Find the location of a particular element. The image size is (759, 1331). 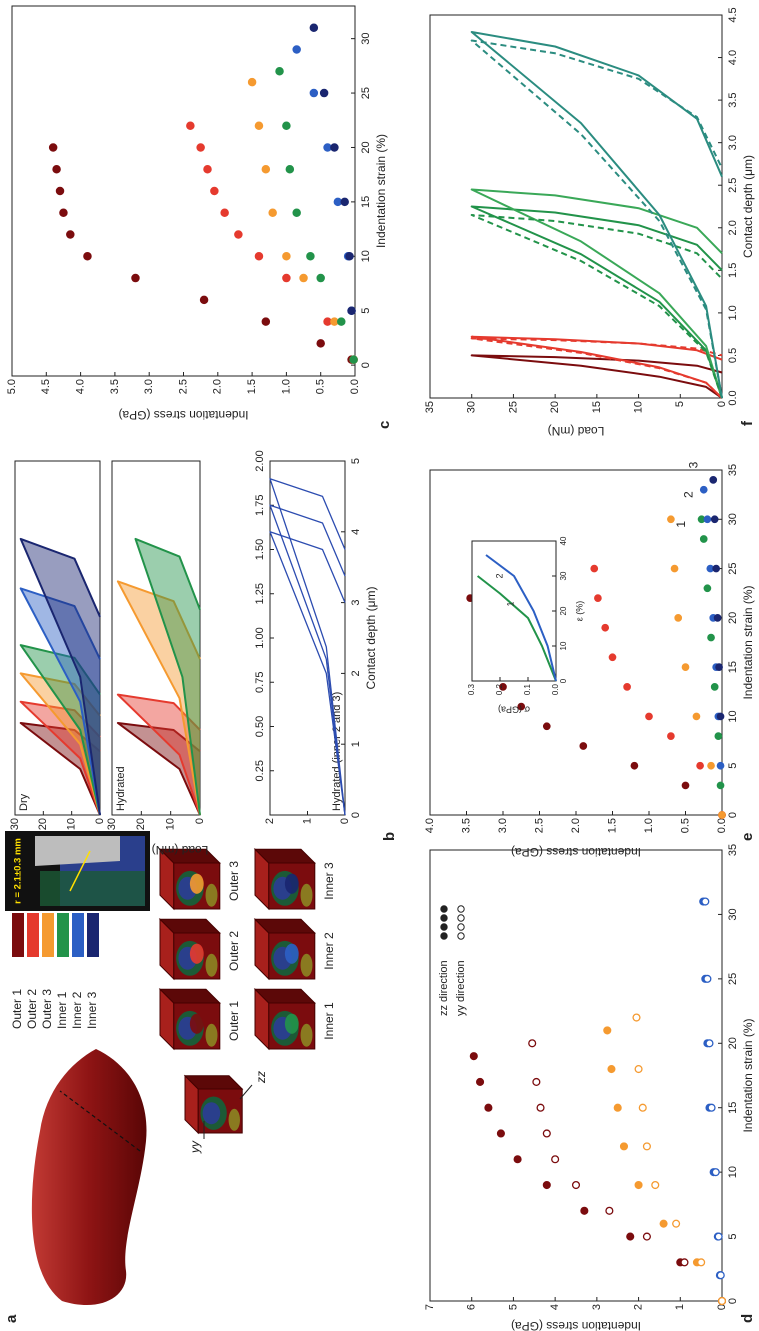

legend-label: yy direction is located at coordinates (461, 988).